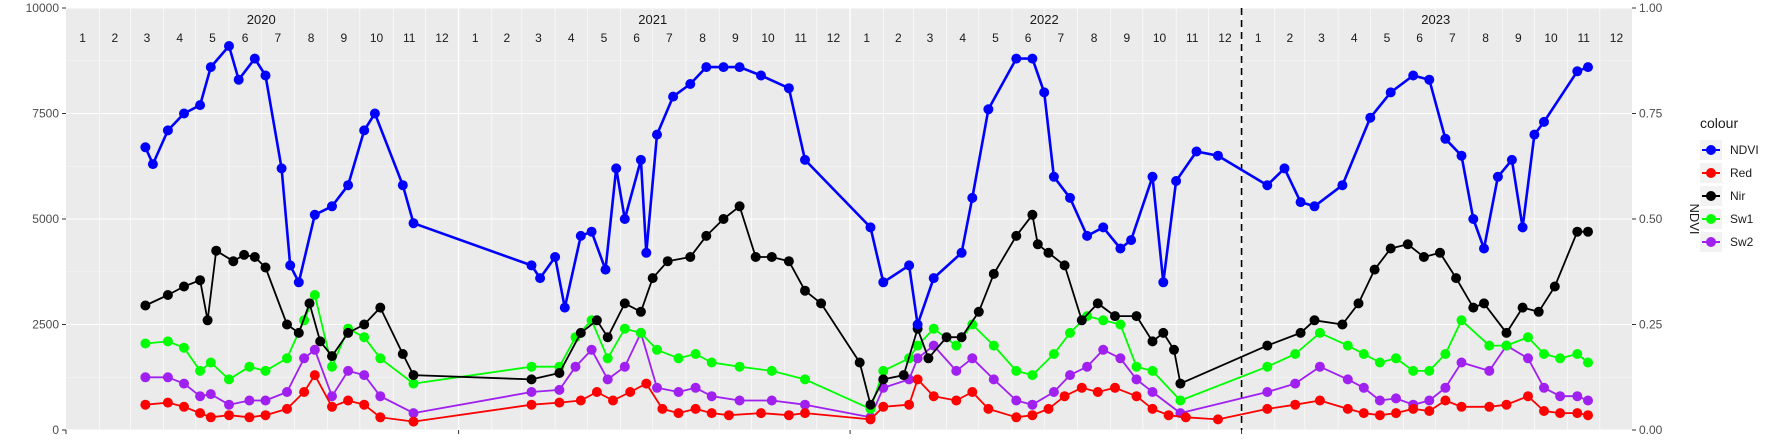 Image resolution: width=1773 pixels, height=442 pixels. Describe the element at coordinates (636, 38) in the screenshot. I see `month-label: 6` at that location.